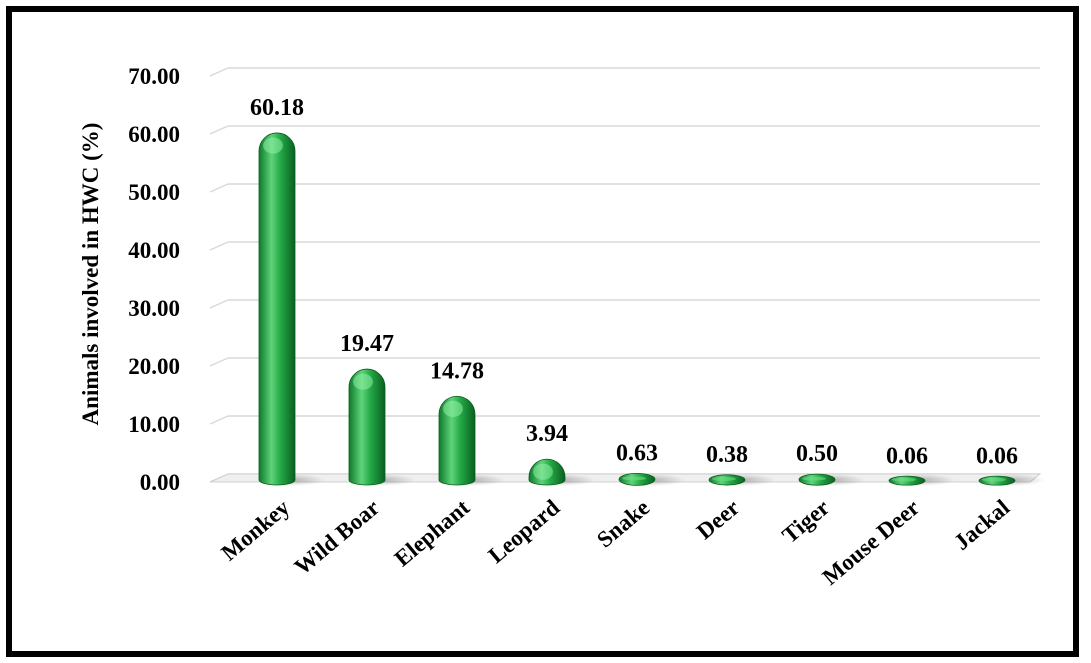  I want to click on x-category-label: Mouse Deer, so click(871, 542).